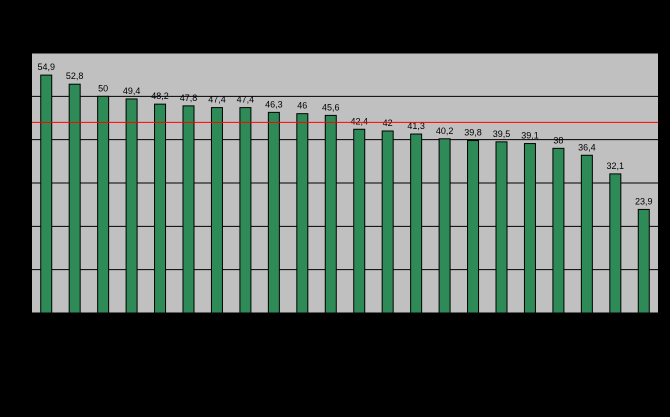 The image size is (670, 417). I want to click on data-label: 45,6, so click(331, 107).